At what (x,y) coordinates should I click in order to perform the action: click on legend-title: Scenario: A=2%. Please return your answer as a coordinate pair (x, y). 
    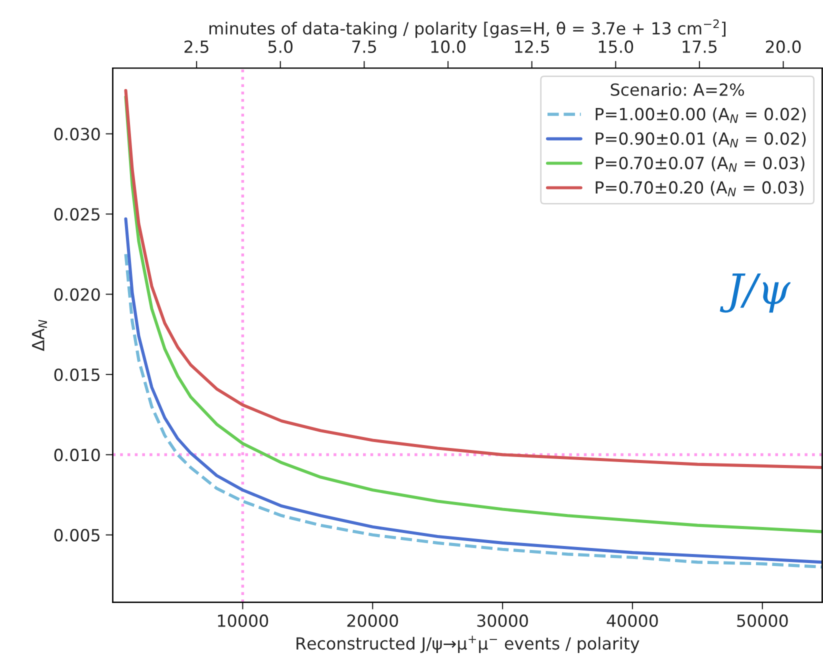
    Looking at the image, I should click on (677, 89).